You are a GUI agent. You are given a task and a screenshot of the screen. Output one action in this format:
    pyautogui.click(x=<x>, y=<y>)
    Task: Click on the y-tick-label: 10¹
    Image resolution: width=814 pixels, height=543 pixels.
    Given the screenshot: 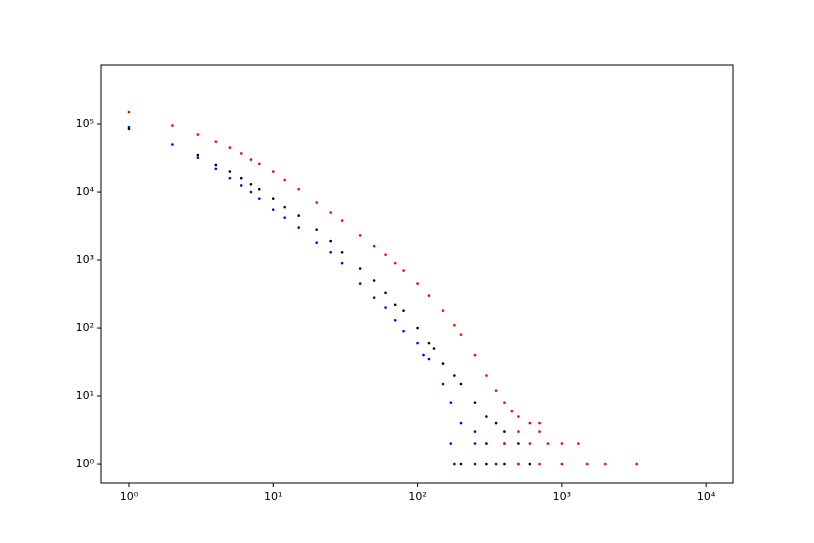 What is the action you would take?
    pyautogui.click(x=85, y=395)
    